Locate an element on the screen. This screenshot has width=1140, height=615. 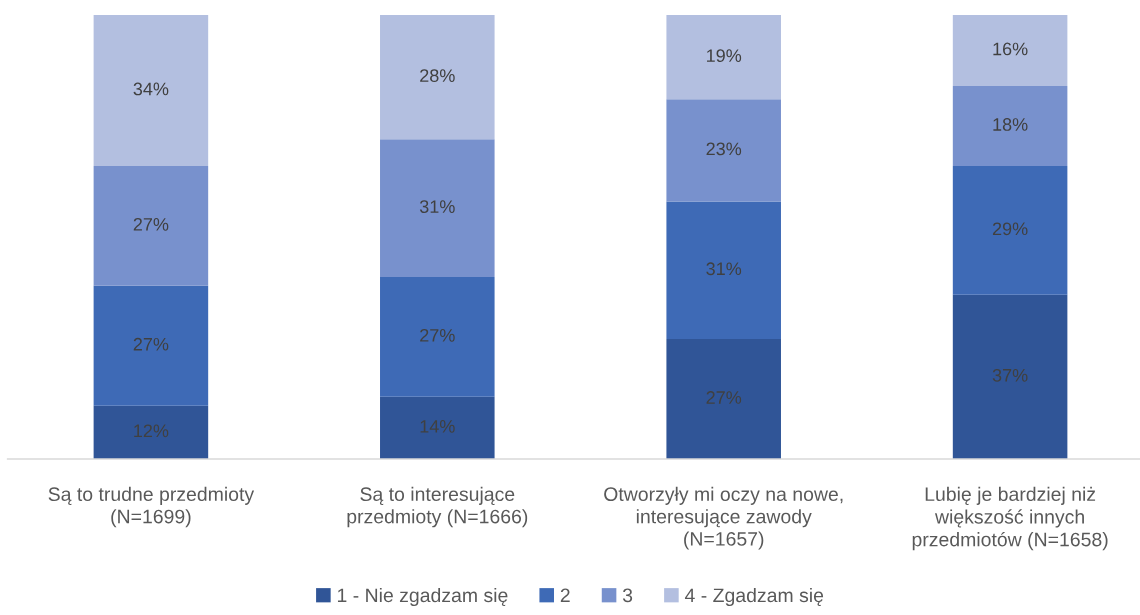
data-label: 16% is located at coordinates (1010, 49).